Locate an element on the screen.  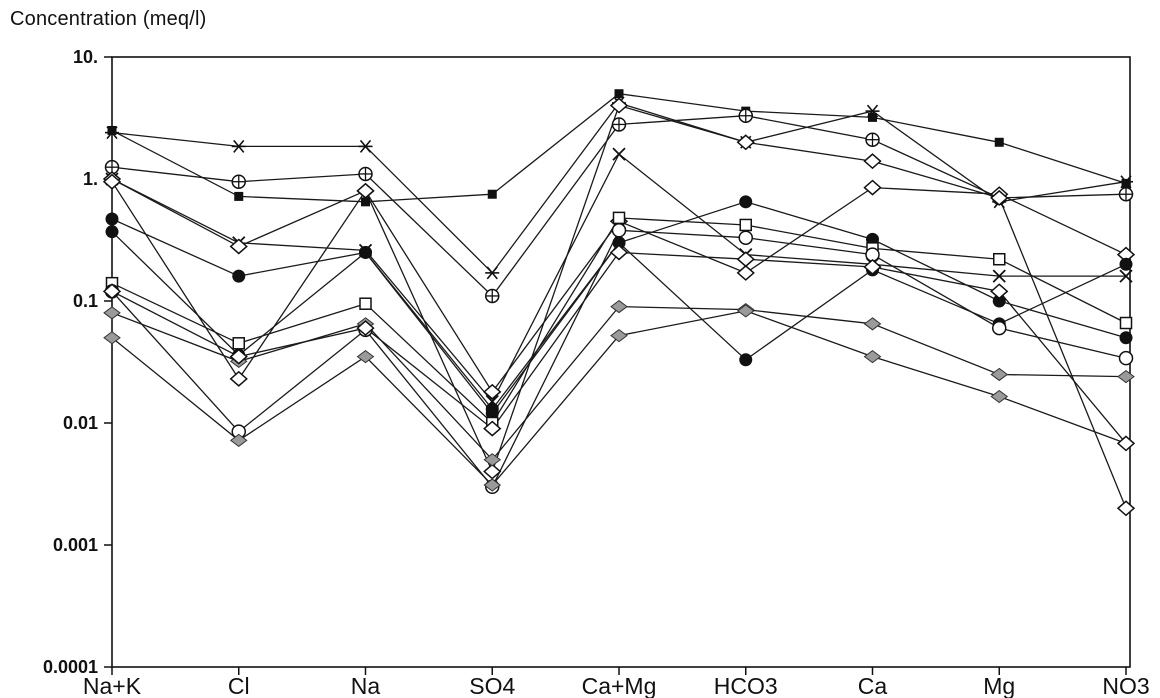
x-category-label: Mg is located at coordinates (999, 685).